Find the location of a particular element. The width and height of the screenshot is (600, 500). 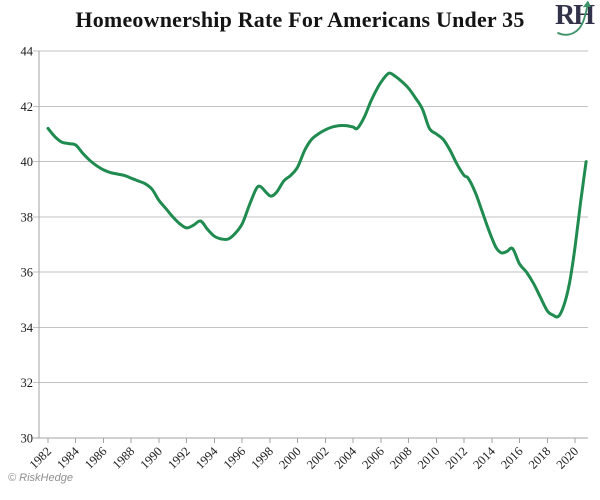

x-tick-label: 2000 is located at coordinates (290, 458).